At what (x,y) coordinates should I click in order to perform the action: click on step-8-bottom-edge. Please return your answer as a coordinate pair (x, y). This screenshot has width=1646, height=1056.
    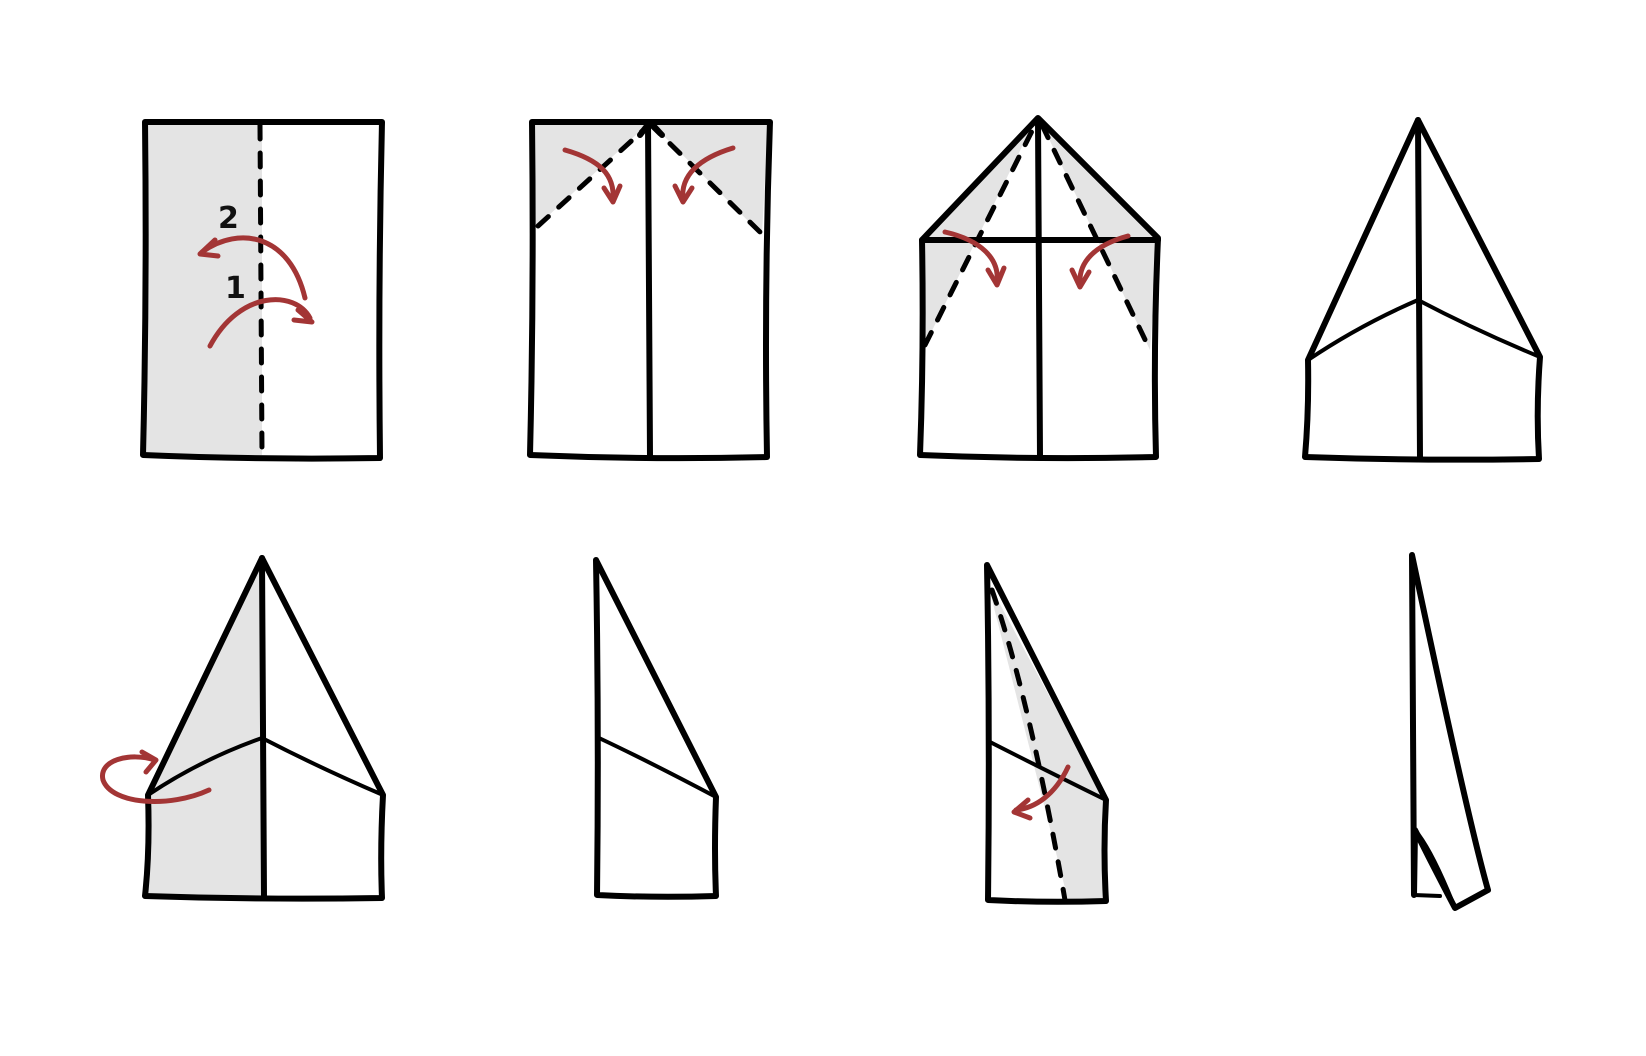
    Looking at the image, I should click on (1427, 895).